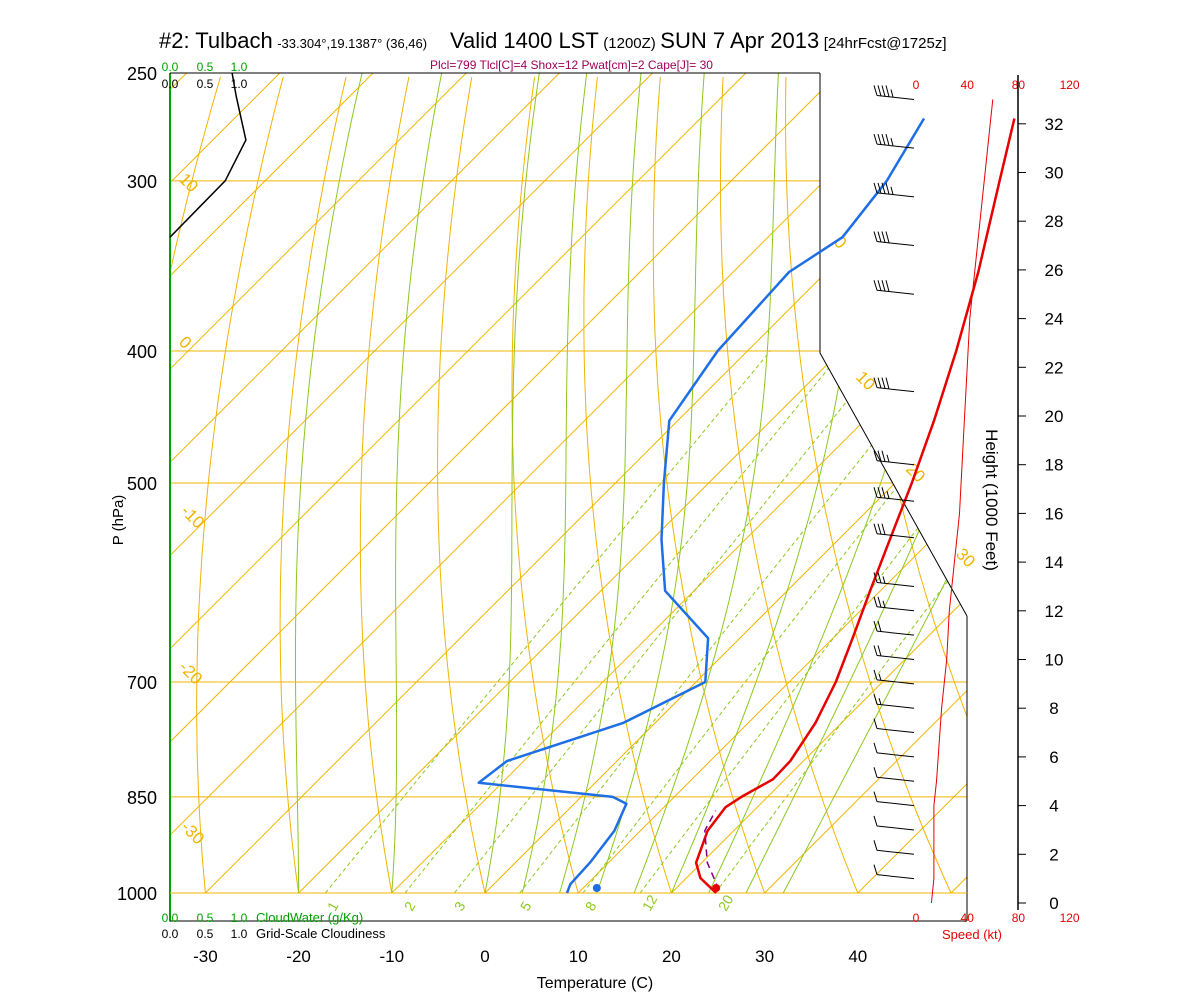 This screenshot has width=1200, height=1000. Describe the element at coordinates (239, 67) in the screenshot. I see `cloudwater-tick-top: 1.0` at that location.